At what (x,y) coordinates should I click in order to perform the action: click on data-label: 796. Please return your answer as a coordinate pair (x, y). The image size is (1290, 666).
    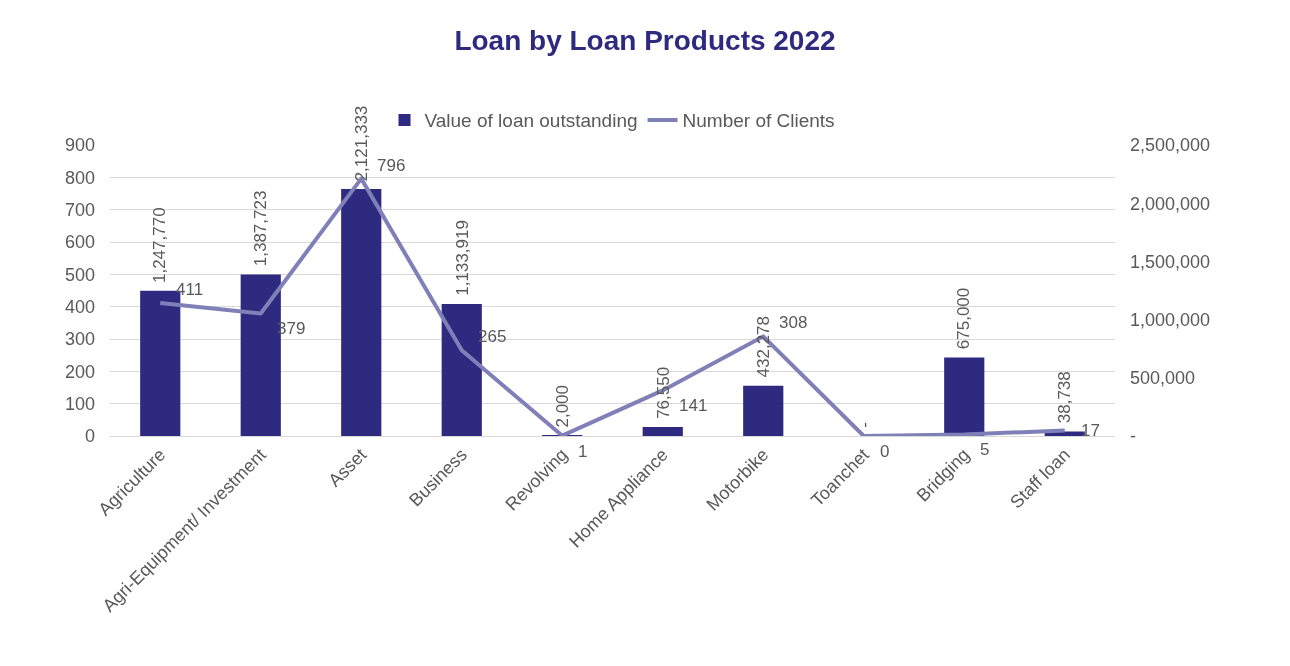
    Looking at the image, I should click on (391, 165).